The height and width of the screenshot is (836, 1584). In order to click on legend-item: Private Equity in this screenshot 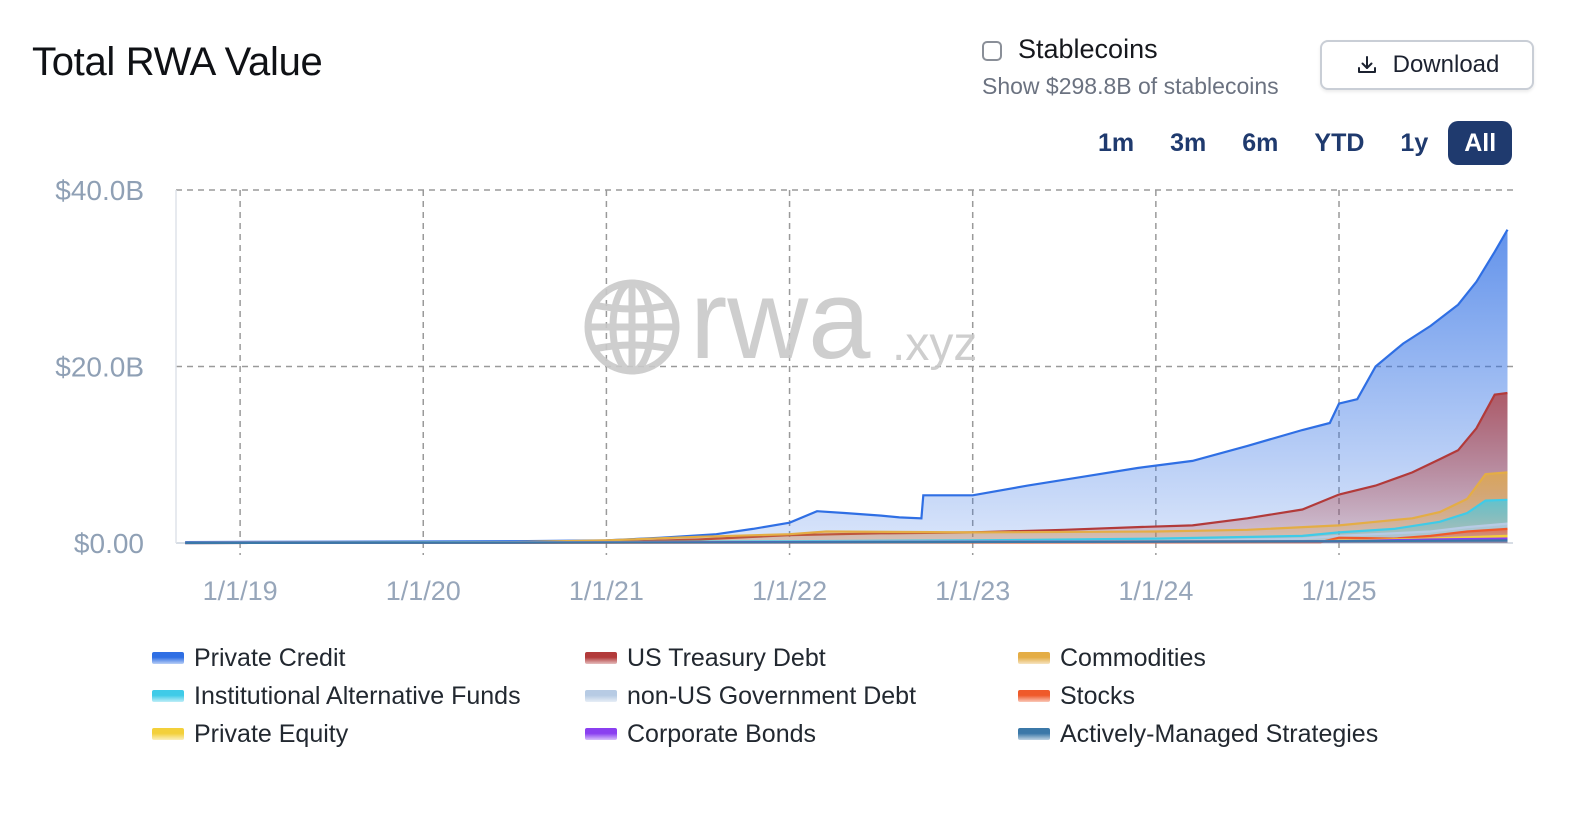, I will do `click(368, 734)`.